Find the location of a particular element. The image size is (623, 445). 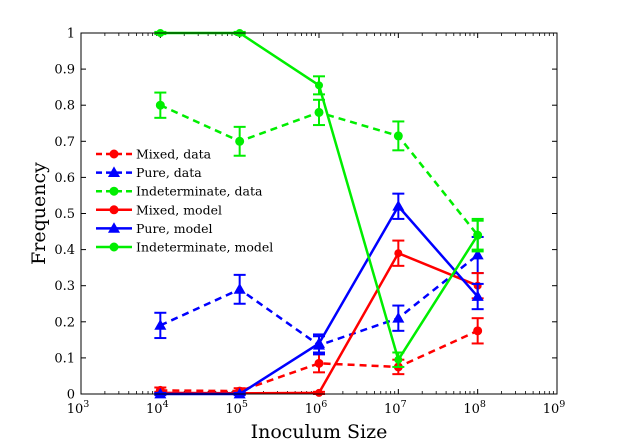

y-tick-label: 0.9 is located at coordinates (64, 70).